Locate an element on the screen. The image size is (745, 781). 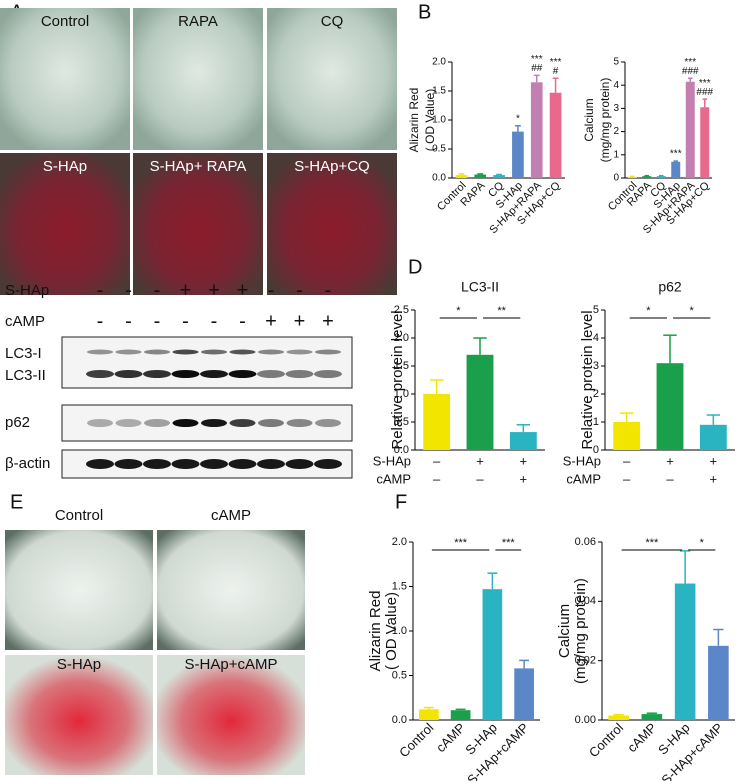
chart-title: LC3-II is located at coordinates (480, 287).